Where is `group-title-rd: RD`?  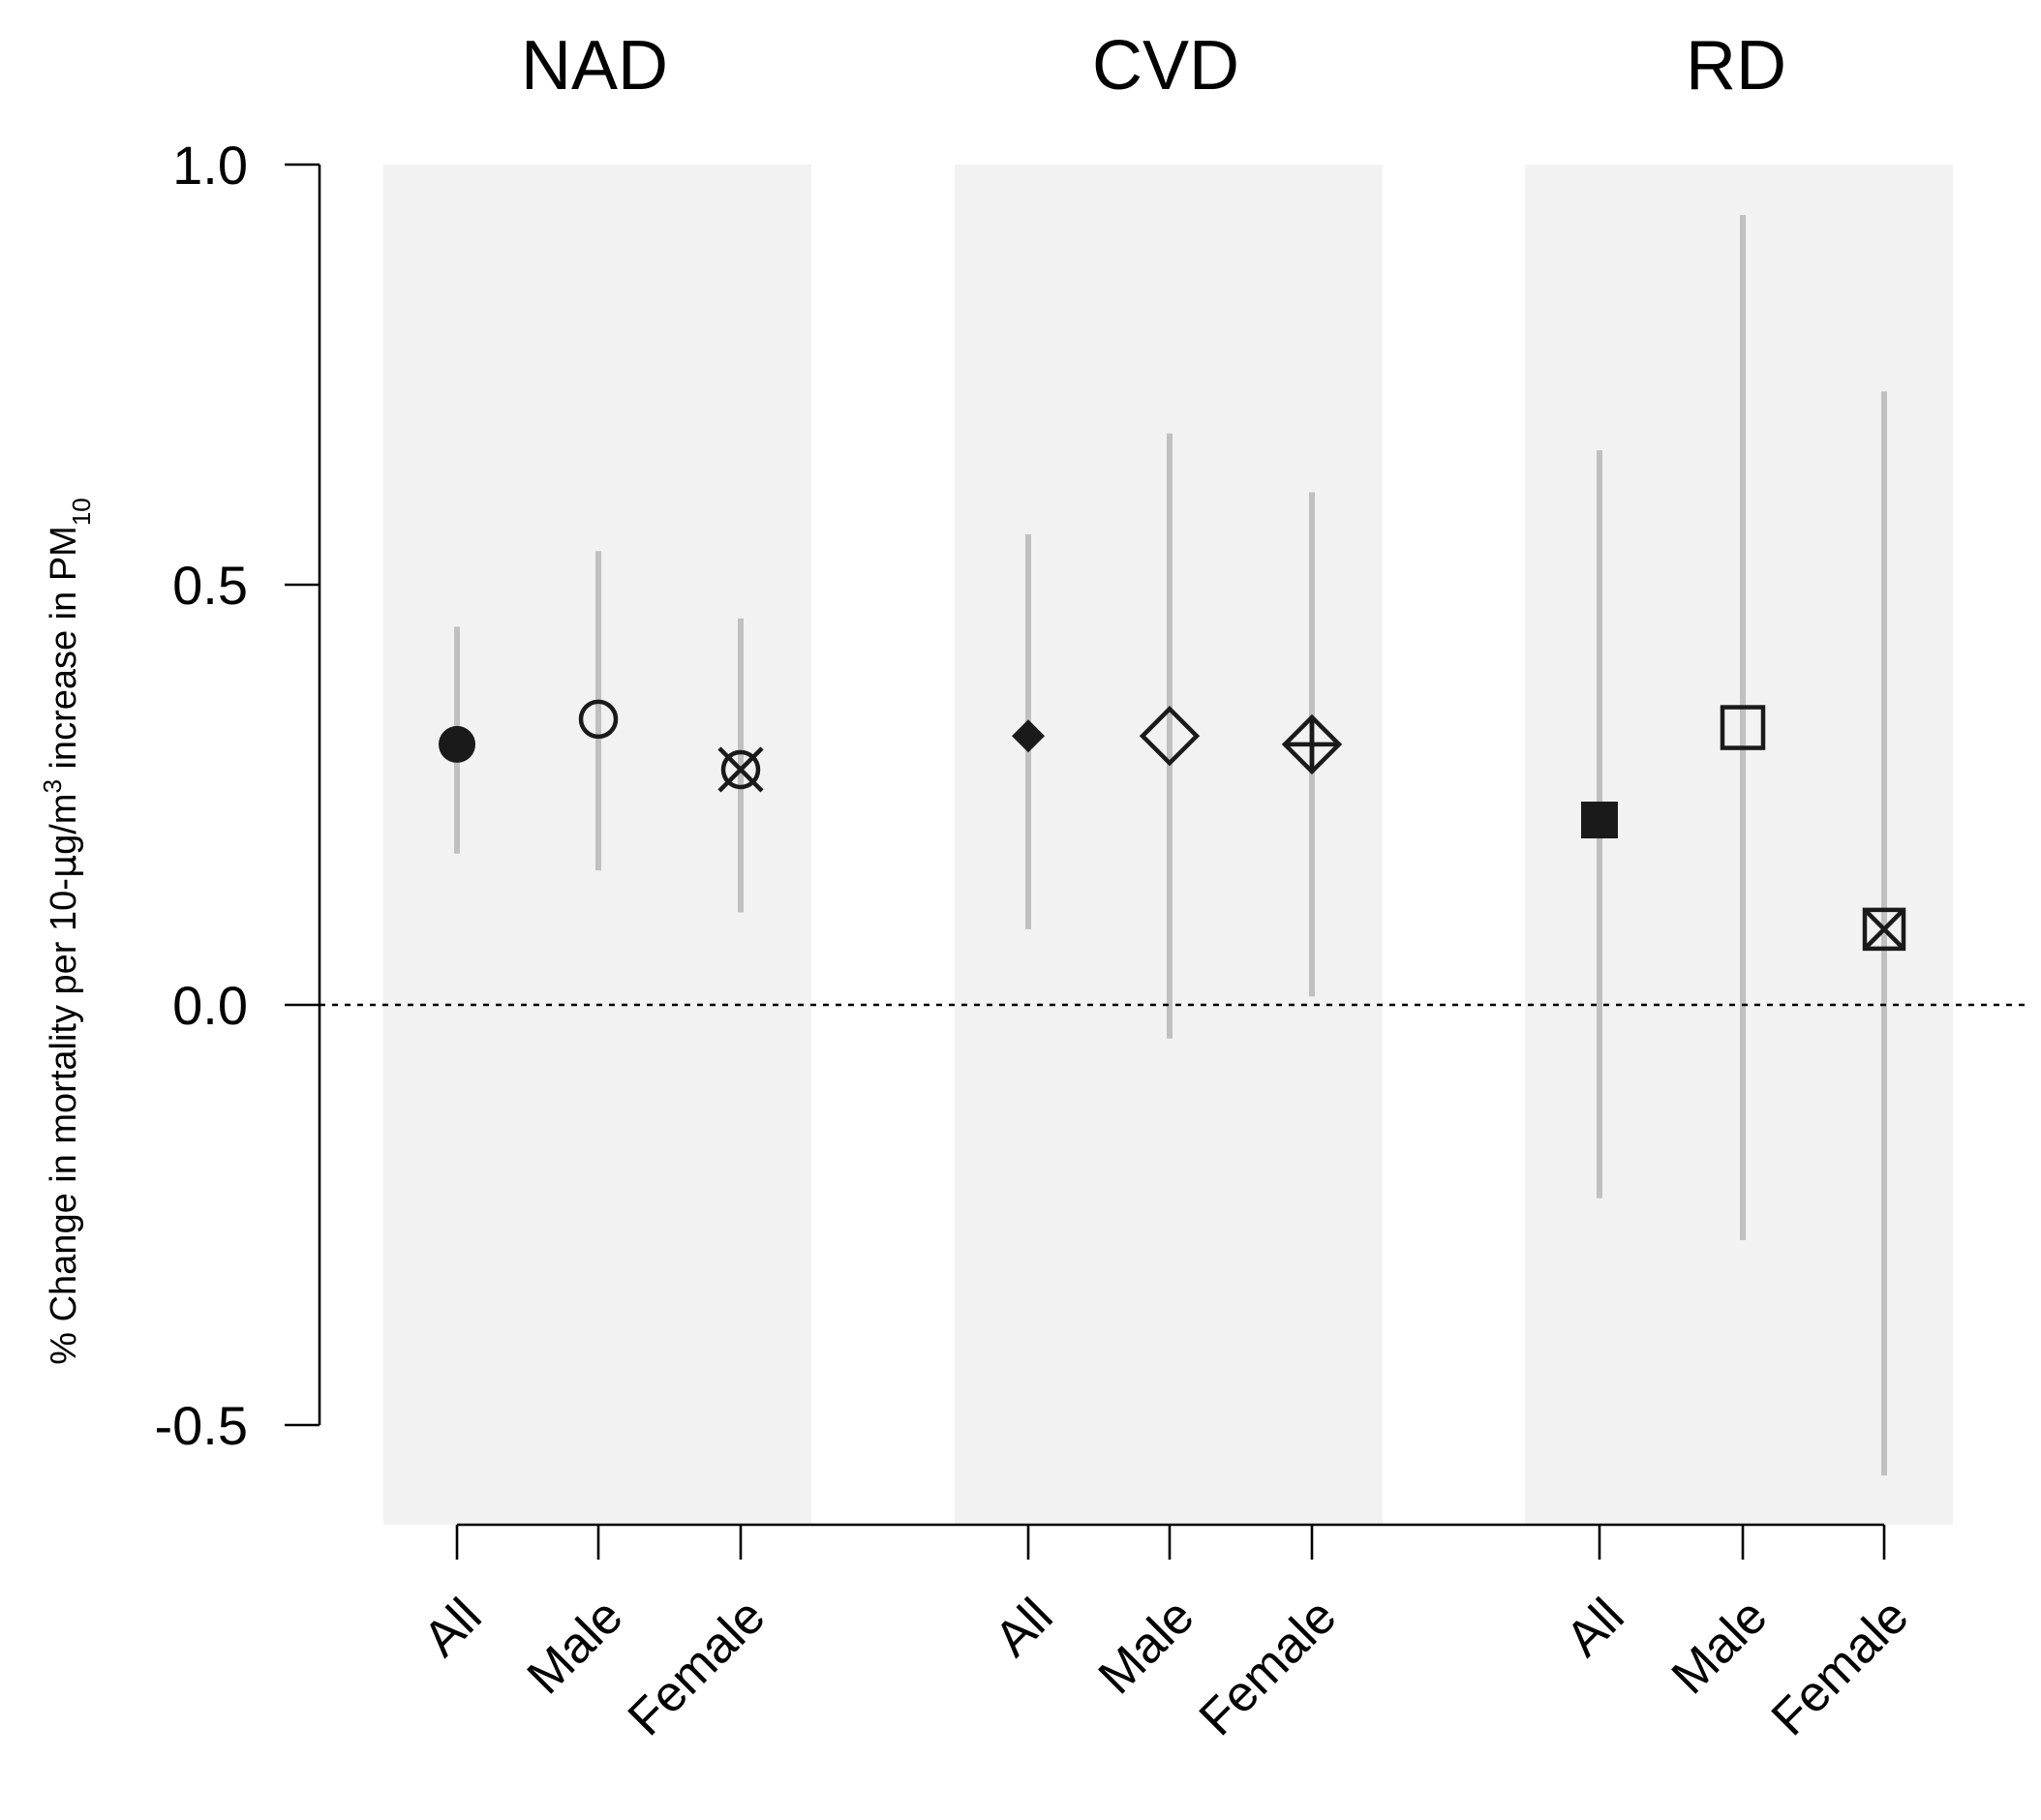
group-title-rd: RD is located at coordinates (1736, 66).